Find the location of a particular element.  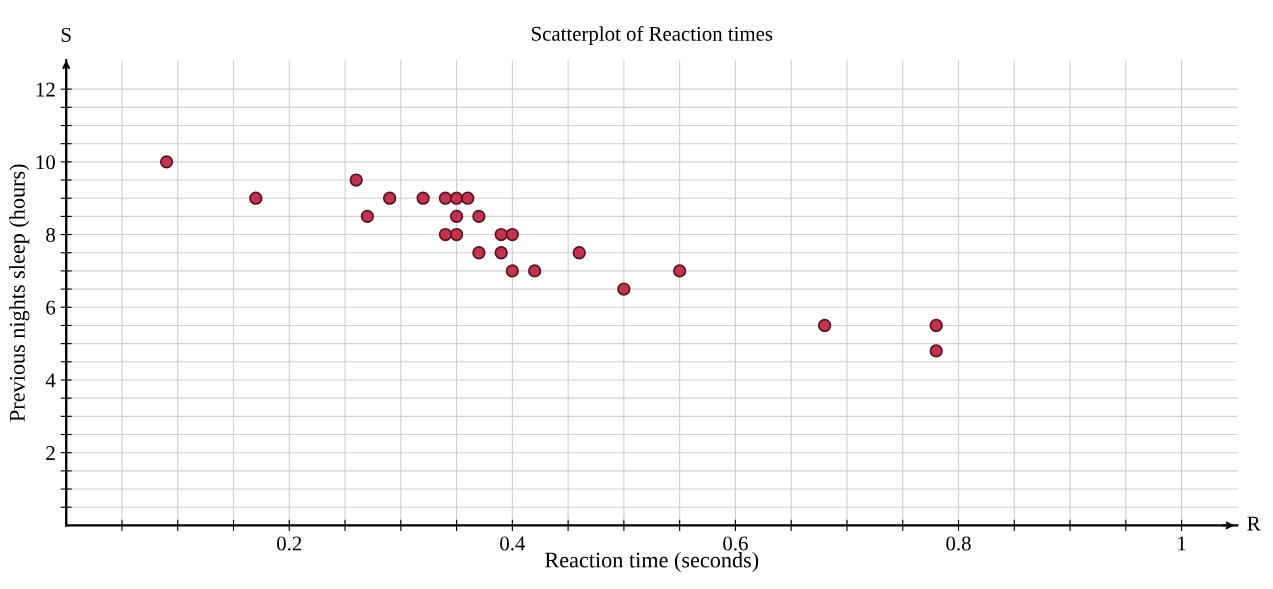

chart-title: Scatterplot of Reaction times is located at coordinates (652, 35).